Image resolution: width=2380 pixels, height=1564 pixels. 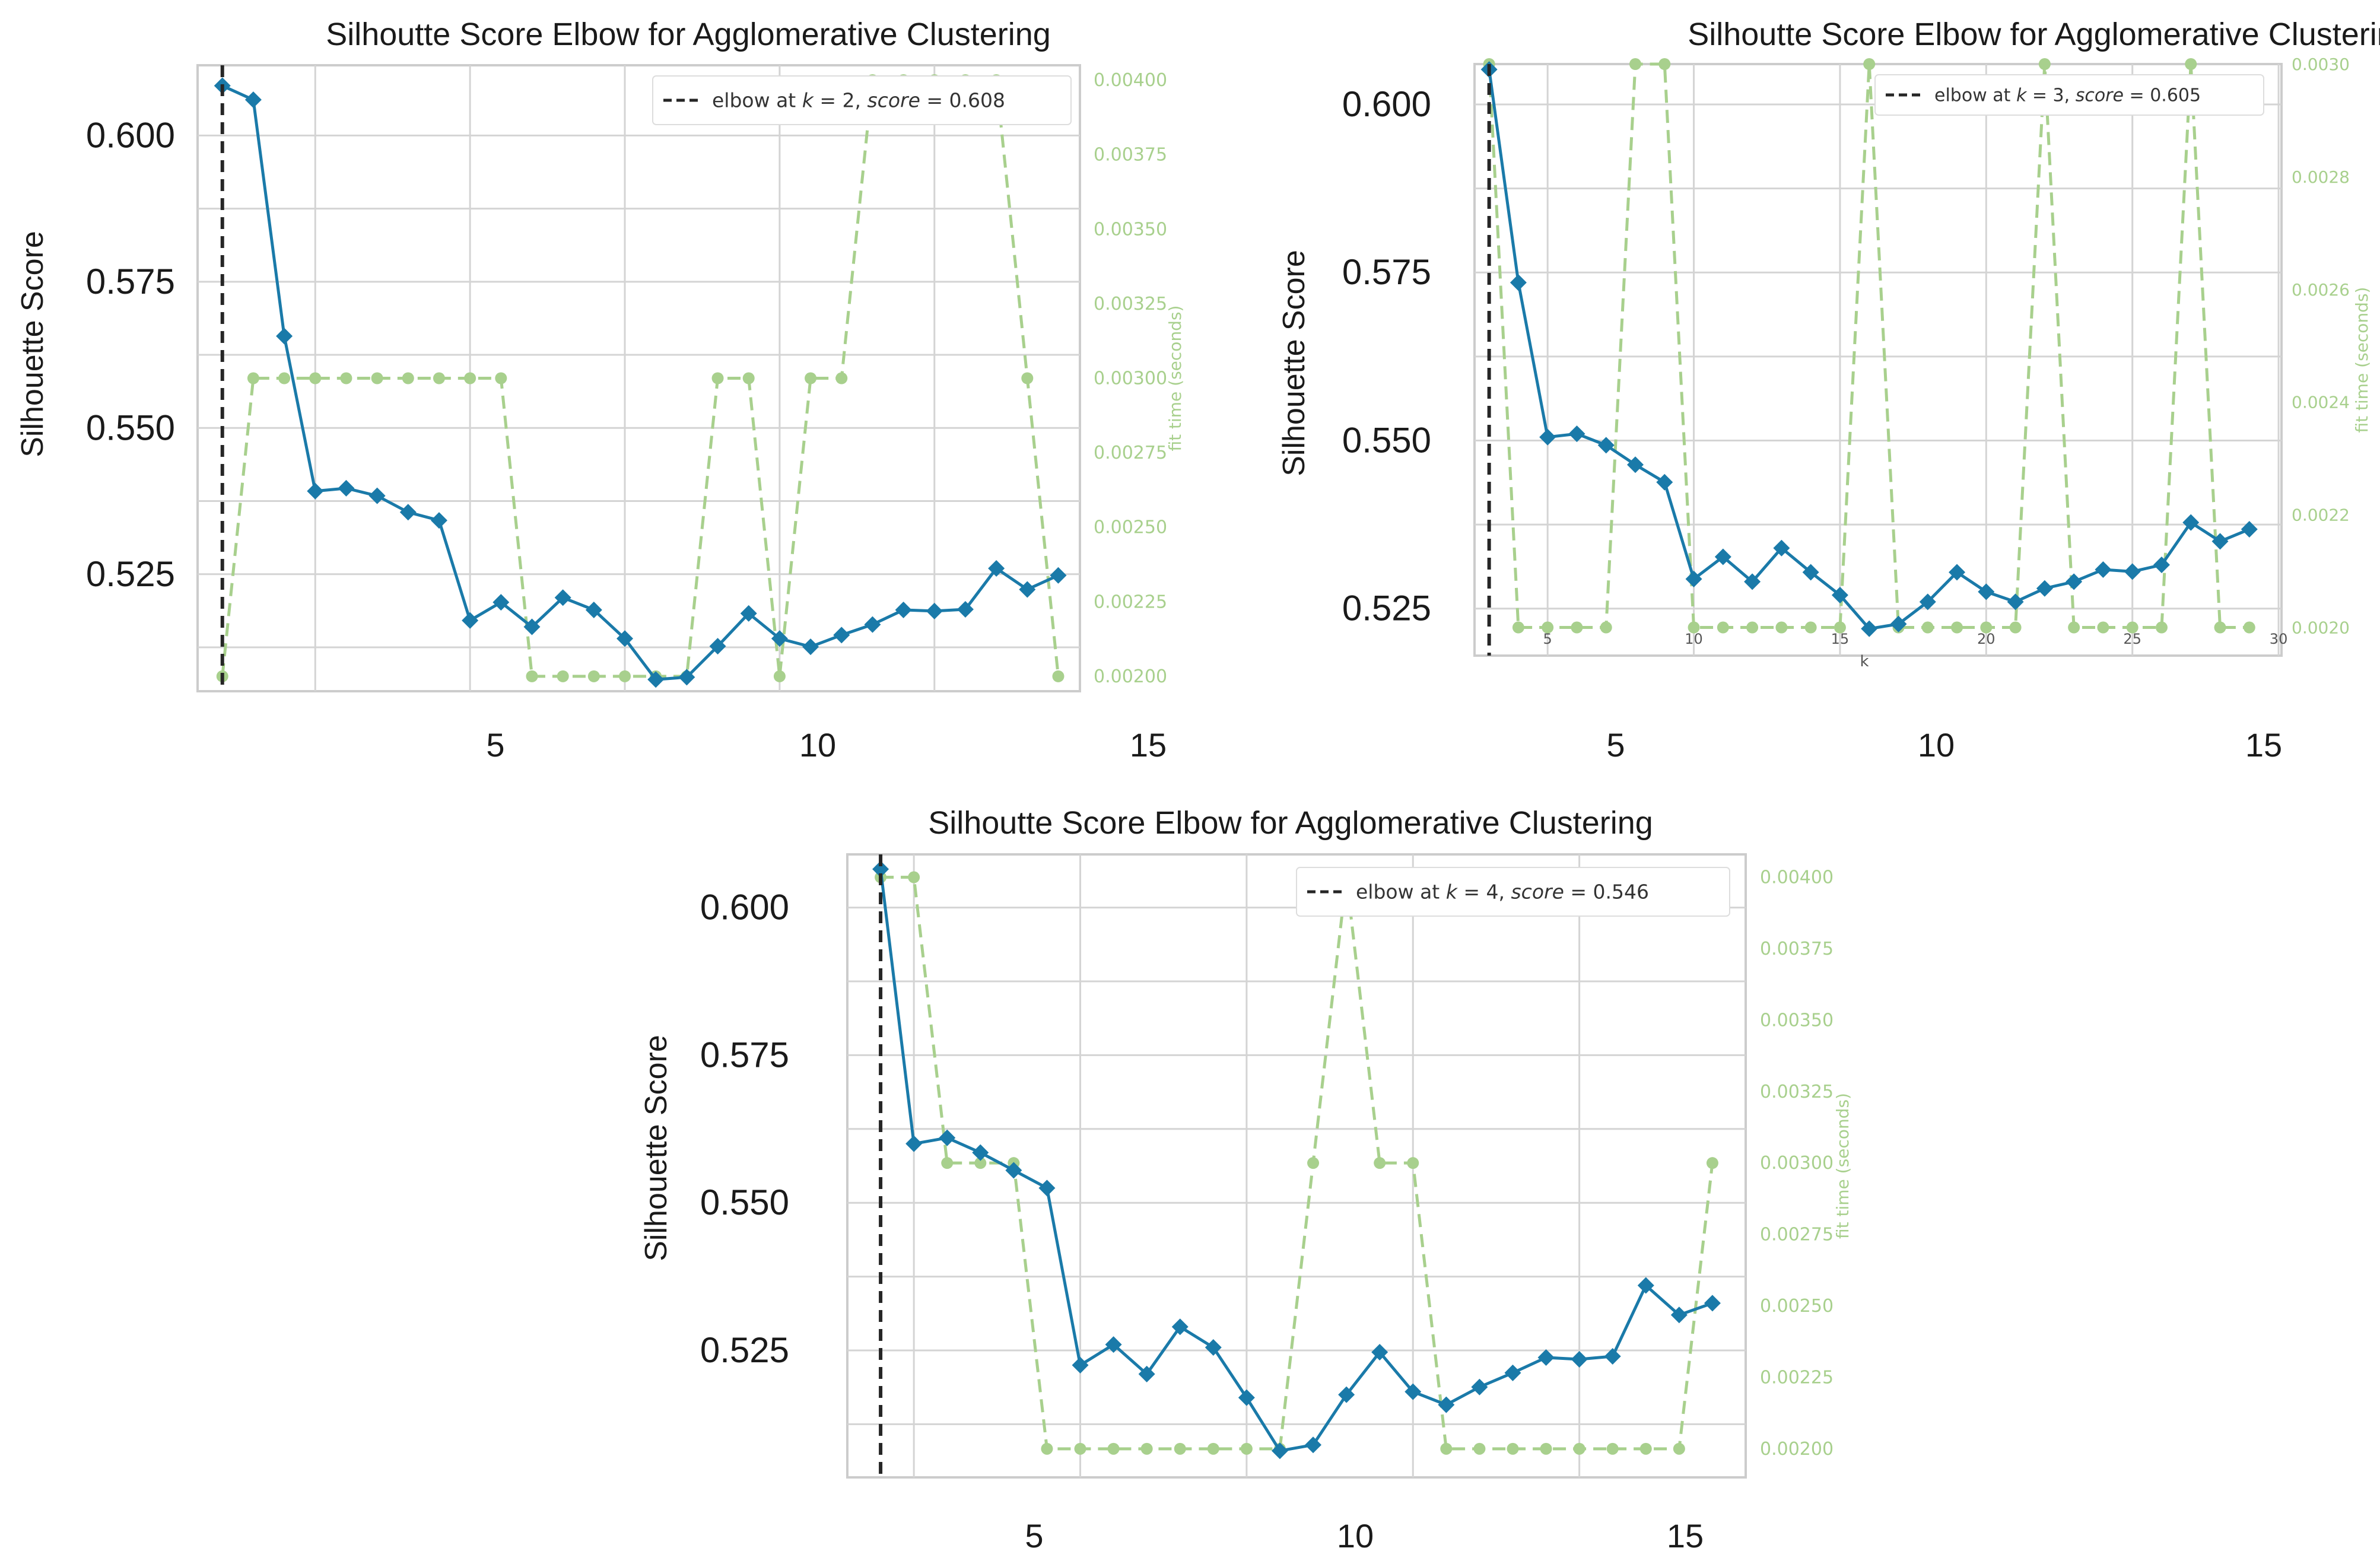 What do you see at coordinates (1130, 453) in the screenshot?
I see `y2-tick-label: 0.00275` at bounding box center [1130, 453].